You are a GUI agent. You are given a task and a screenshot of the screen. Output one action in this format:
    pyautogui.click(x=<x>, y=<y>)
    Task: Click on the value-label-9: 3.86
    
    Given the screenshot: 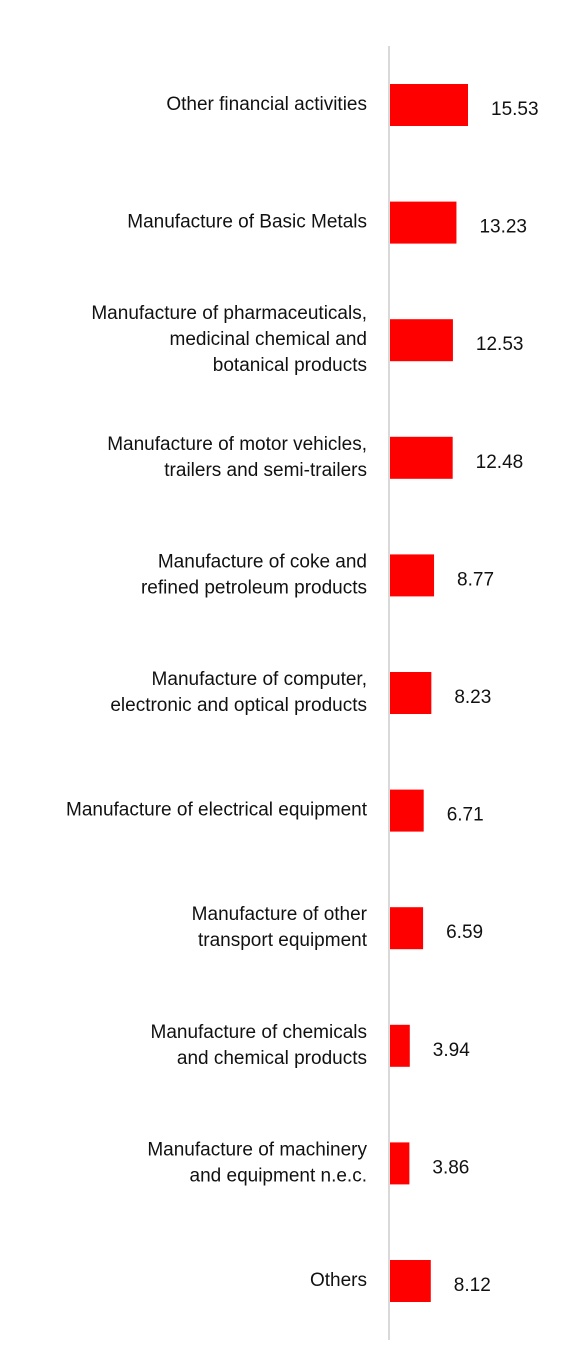 What is the action you would take?
    pyautogui.click(x=450, y=1167)
    